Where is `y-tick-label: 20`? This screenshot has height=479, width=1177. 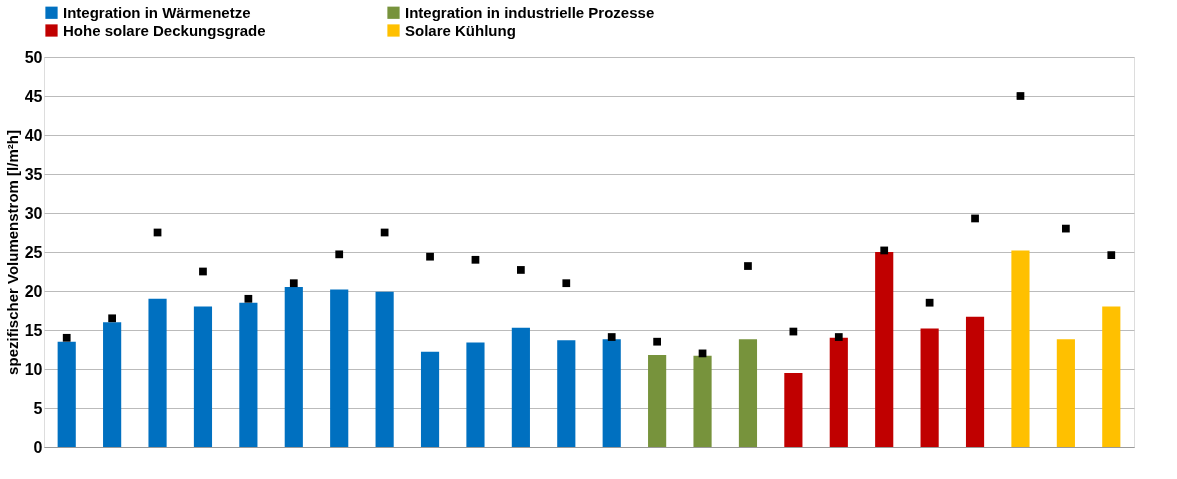 y-tick-label: 20 is located at coordinates (33, 291).